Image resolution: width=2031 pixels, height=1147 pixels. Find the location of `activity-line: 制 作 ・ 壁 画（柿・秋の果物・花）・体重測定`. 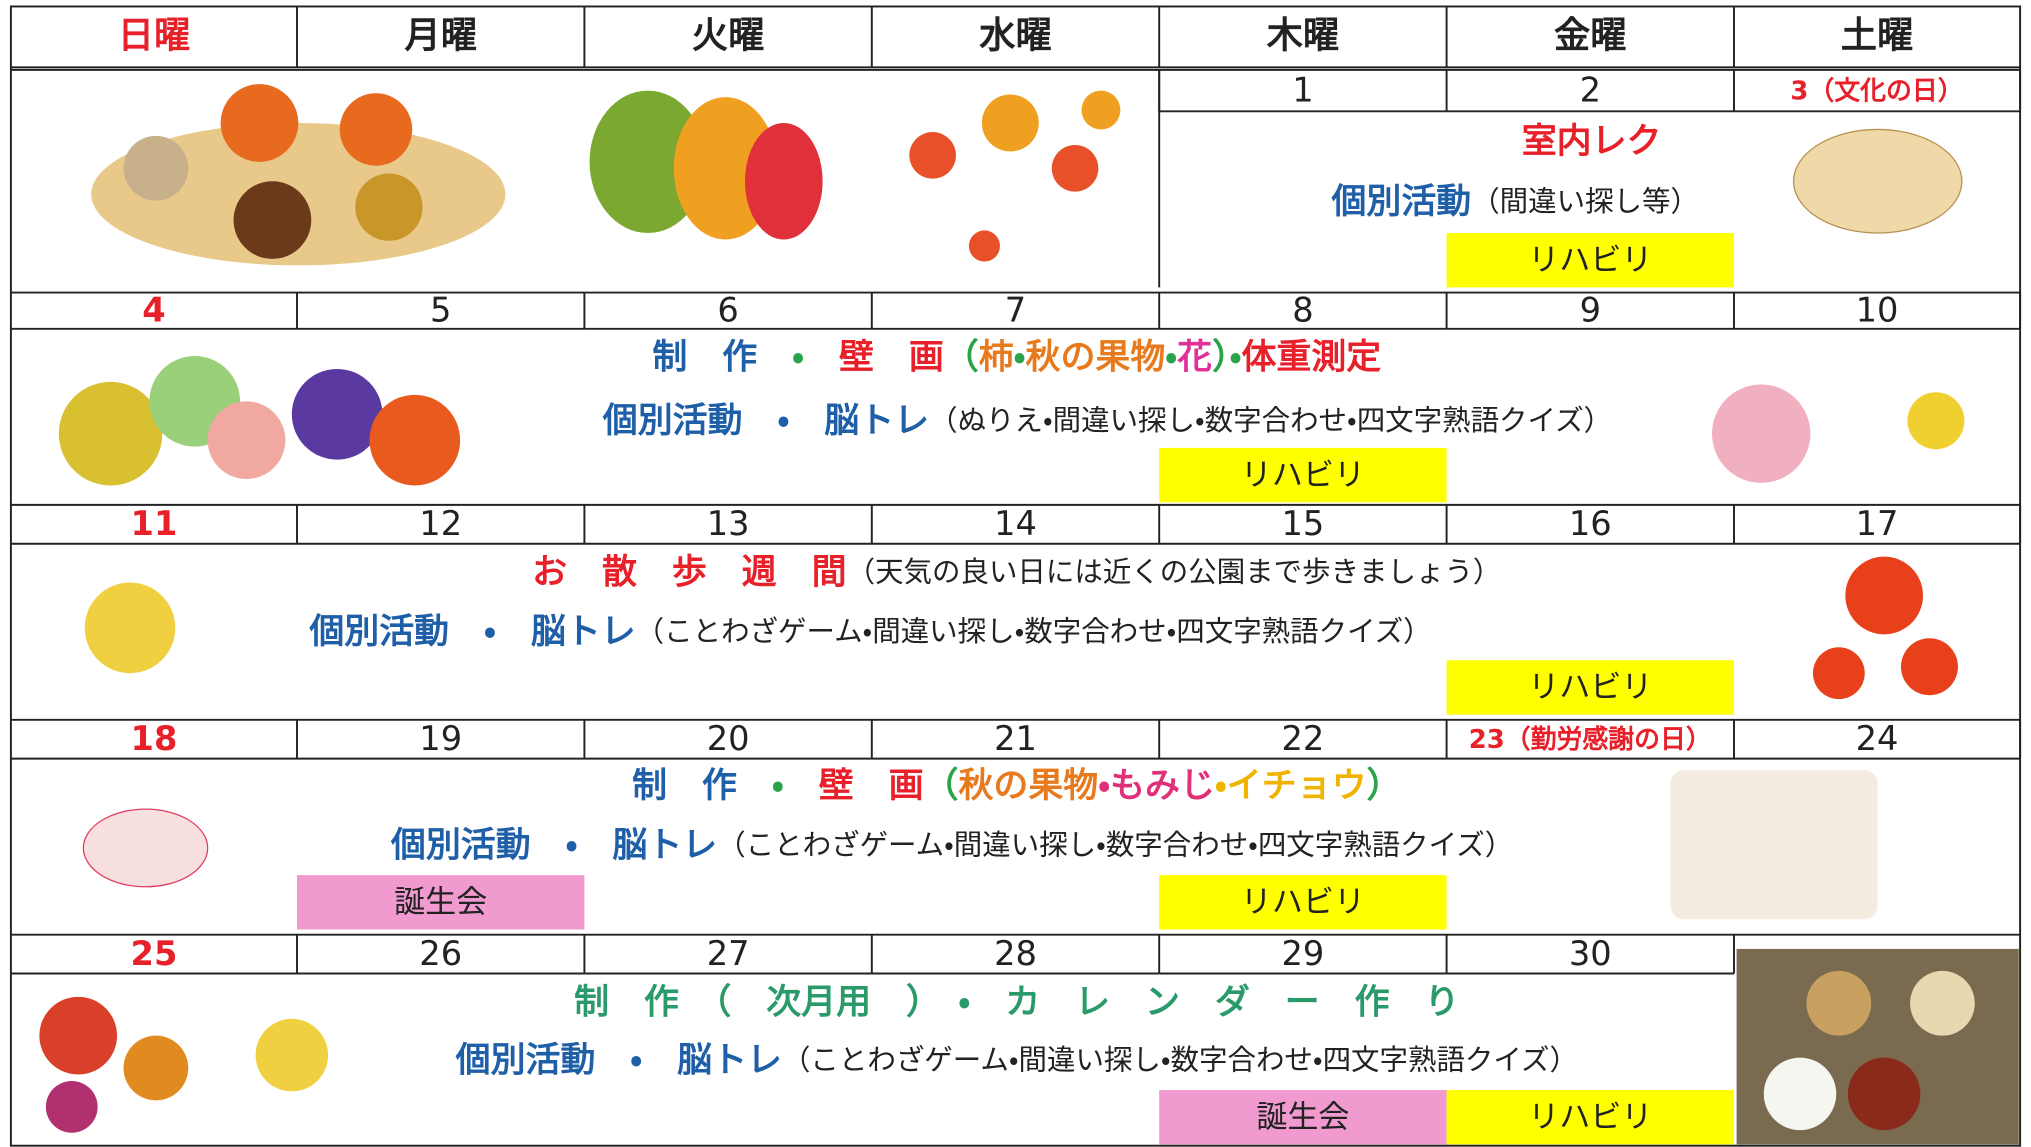

activity-line: 制 作 ・ 壁 画（柿・秋の果物・花）・体重測定 is located at coordinates (1016, 358).